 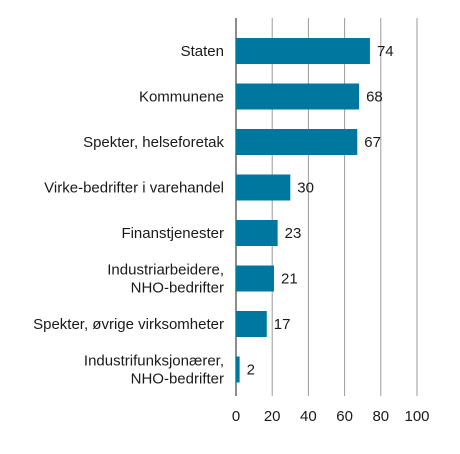 I want to click on data-label-2: 67, so click(x=372, y=142).